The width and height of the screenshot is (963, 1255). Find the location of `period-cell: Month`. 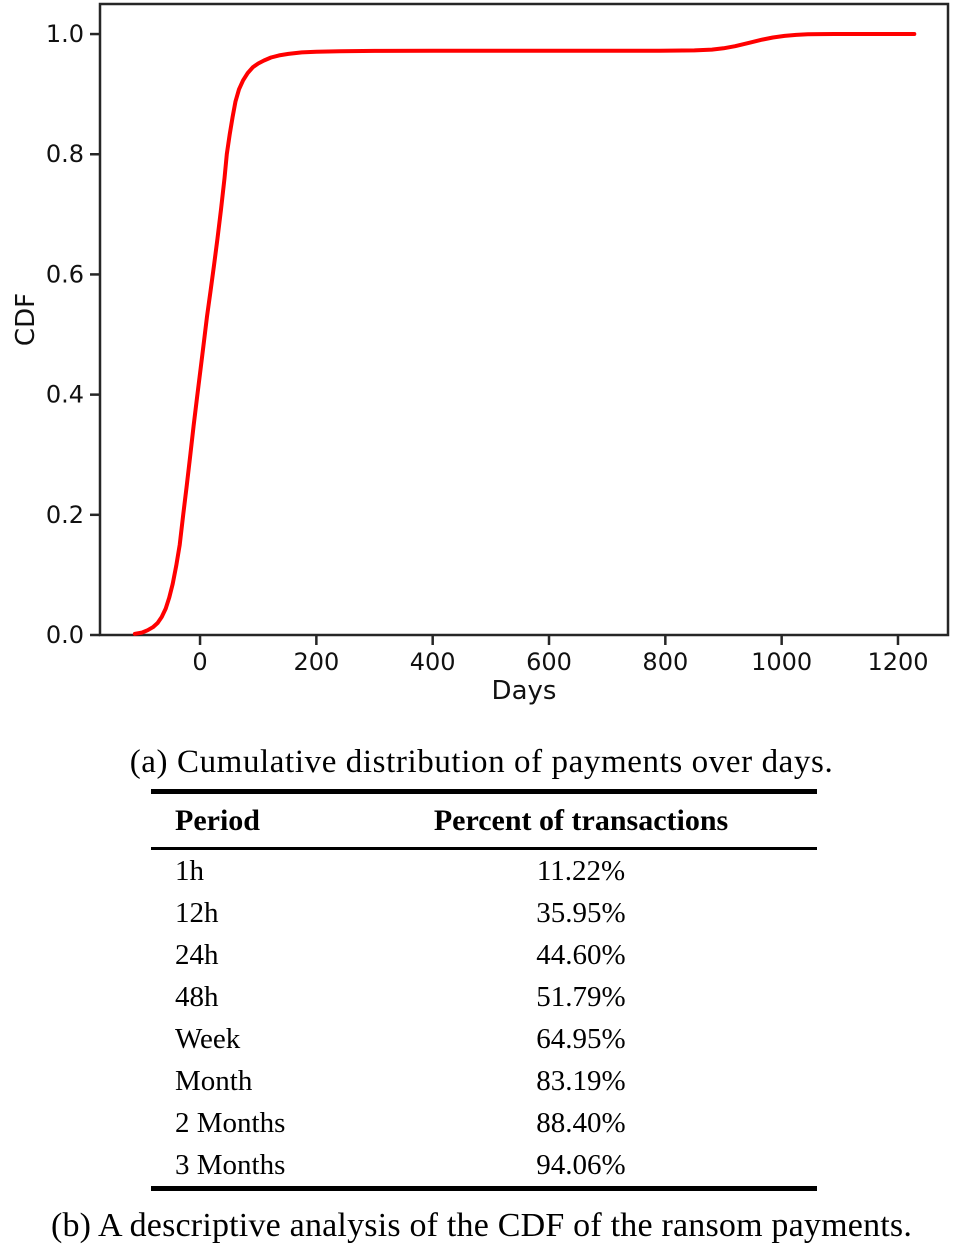

period-cell: Month is located at coordinates (214, 1080).